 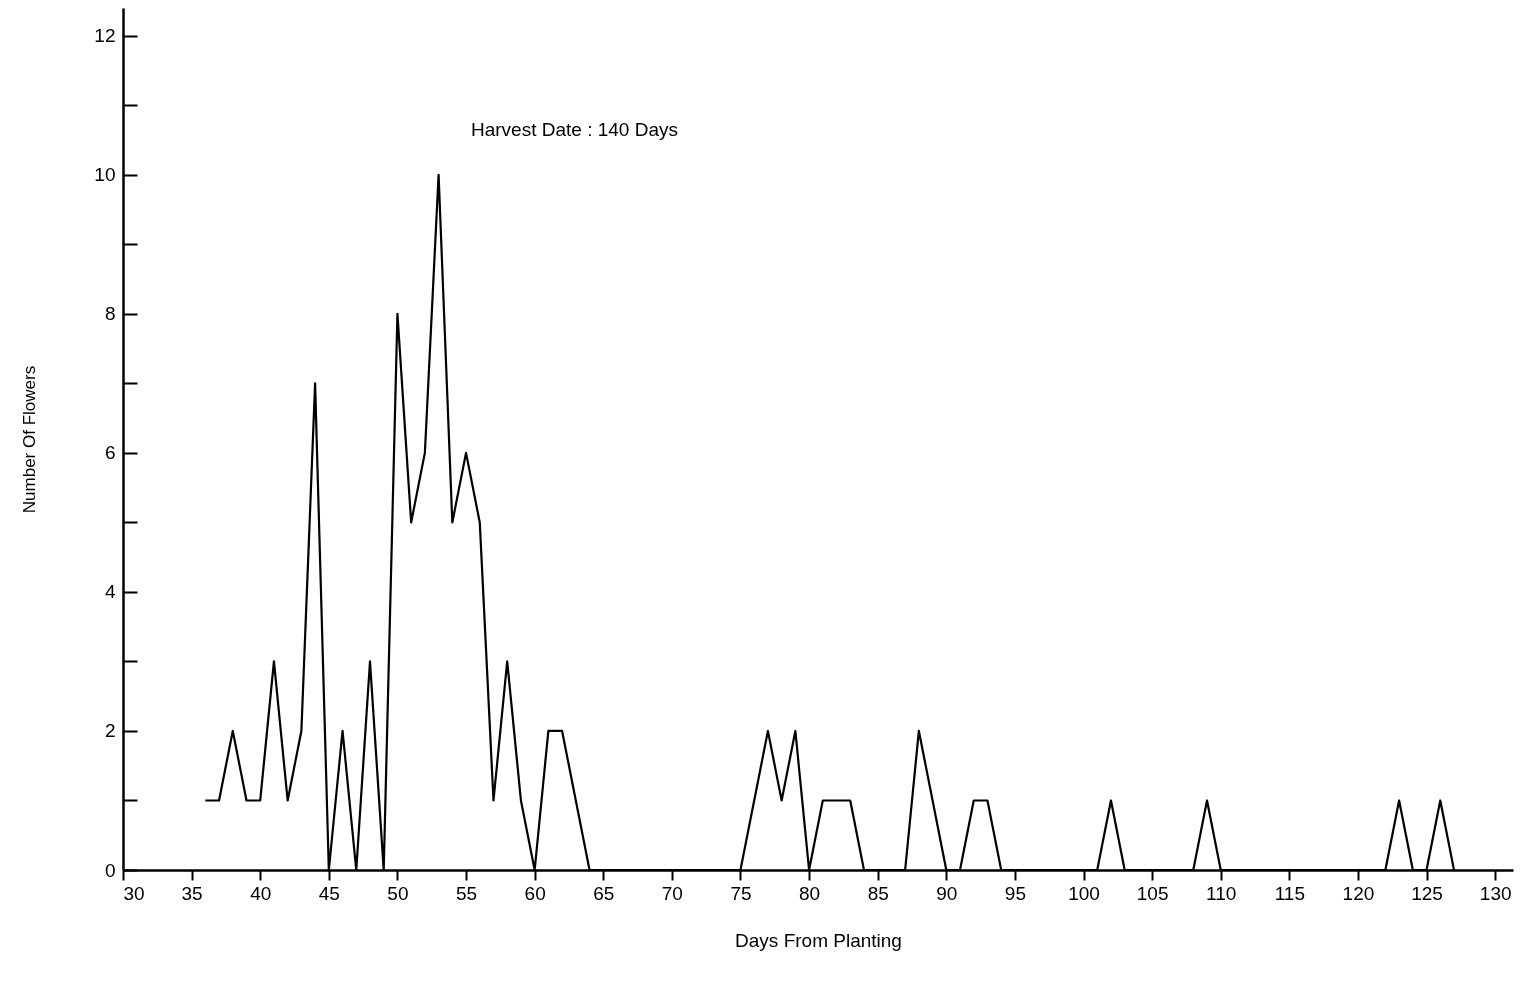 What do you see at coordinates (110, 314) in the screenshot?
I see `y-tick-label: 8` at bounding box center [110, 314].